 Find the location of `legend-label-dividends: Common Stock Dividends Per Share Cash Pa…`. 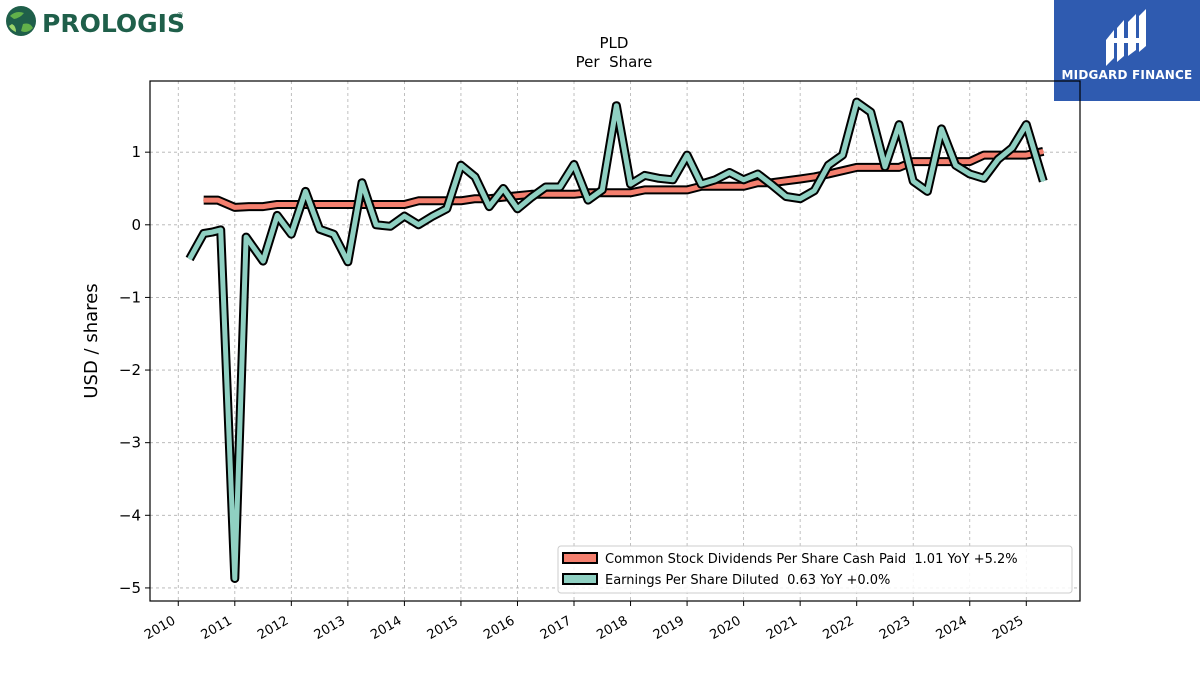

legend-label-dividends: Common Stock Dividends Per Share Cash Pa… is located at coordinates (811, 559).